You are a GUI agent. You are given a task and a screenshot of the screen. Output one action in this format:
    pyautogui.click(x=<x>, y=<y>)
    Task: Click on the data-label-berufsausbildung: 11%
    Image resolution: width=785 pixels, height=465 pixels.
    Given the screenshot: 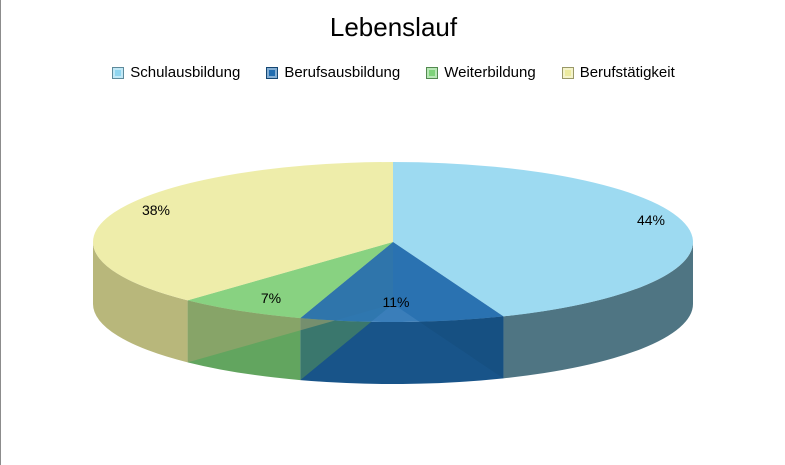 What is the action you would take?
    pyautogui.click(x=396, y=302)
    